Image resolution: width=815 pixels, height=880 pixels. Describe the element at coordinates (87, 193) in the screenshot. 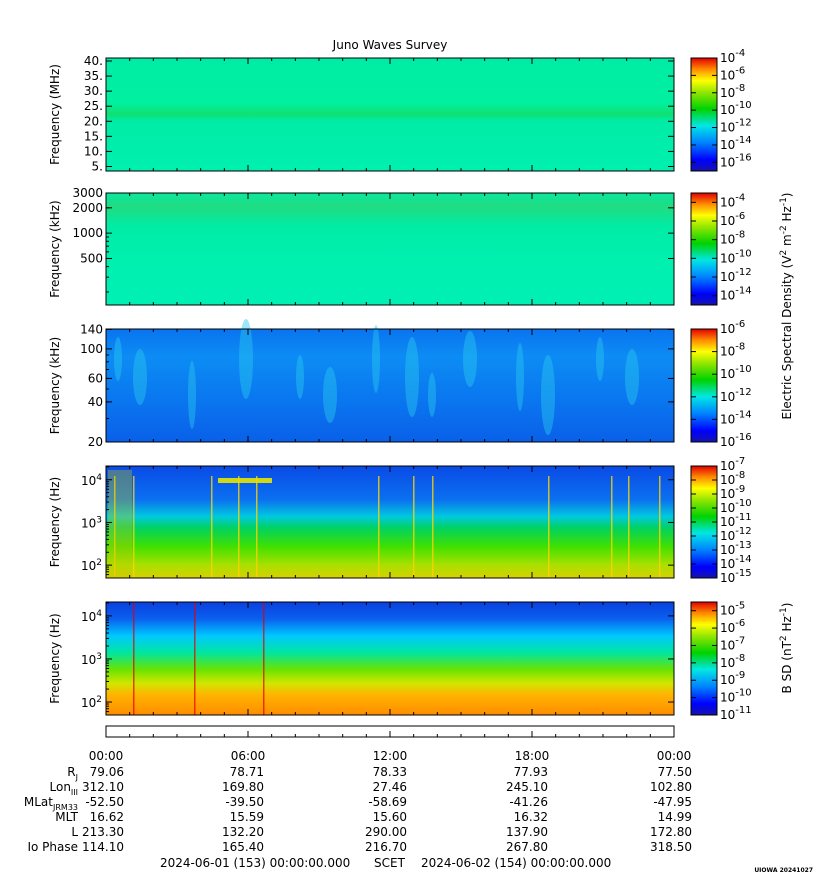

I see `y-tick-label: 3000` at that location.